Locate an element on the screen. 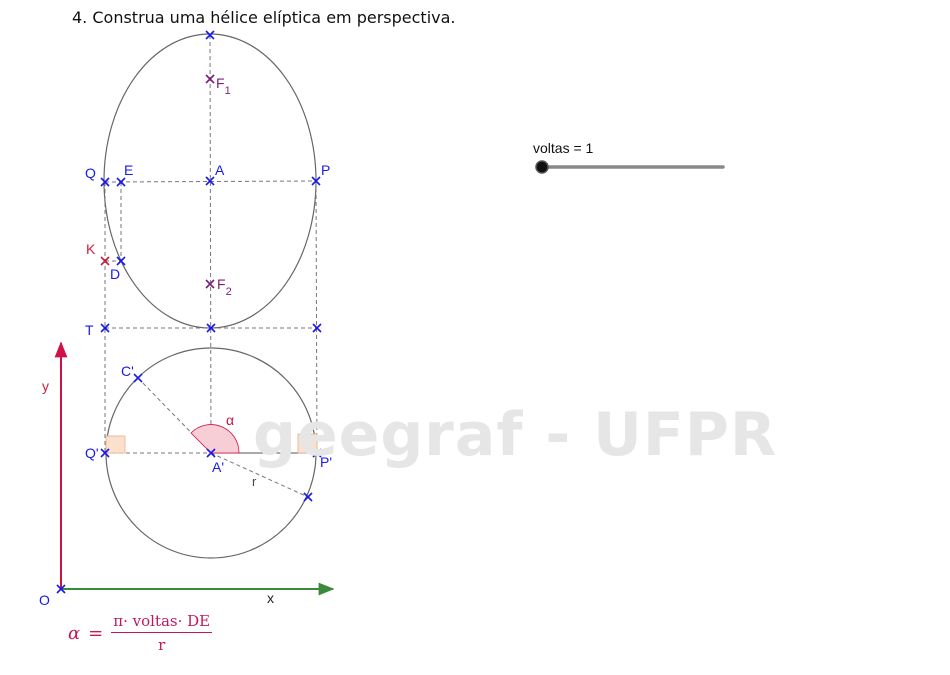  axis-vertical-dashed is located at coordinates (210, 244).